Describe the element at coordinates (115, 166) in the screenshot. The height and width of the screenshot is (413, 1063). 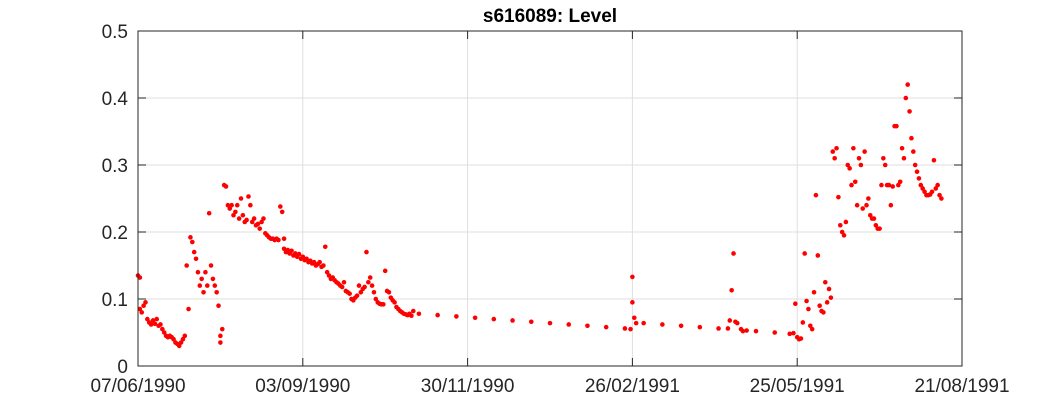
I see `y-tick-label: 0.3` at that location.